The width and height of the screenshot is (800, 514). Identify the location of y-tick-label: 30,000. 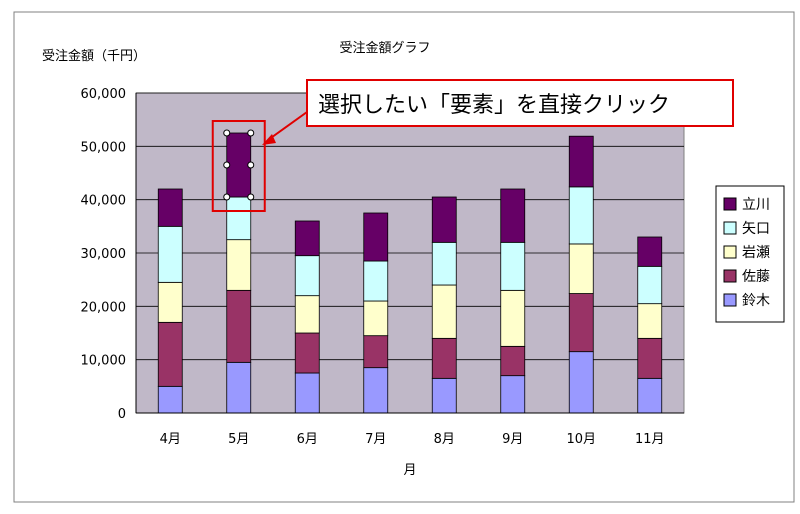
(104, 254).